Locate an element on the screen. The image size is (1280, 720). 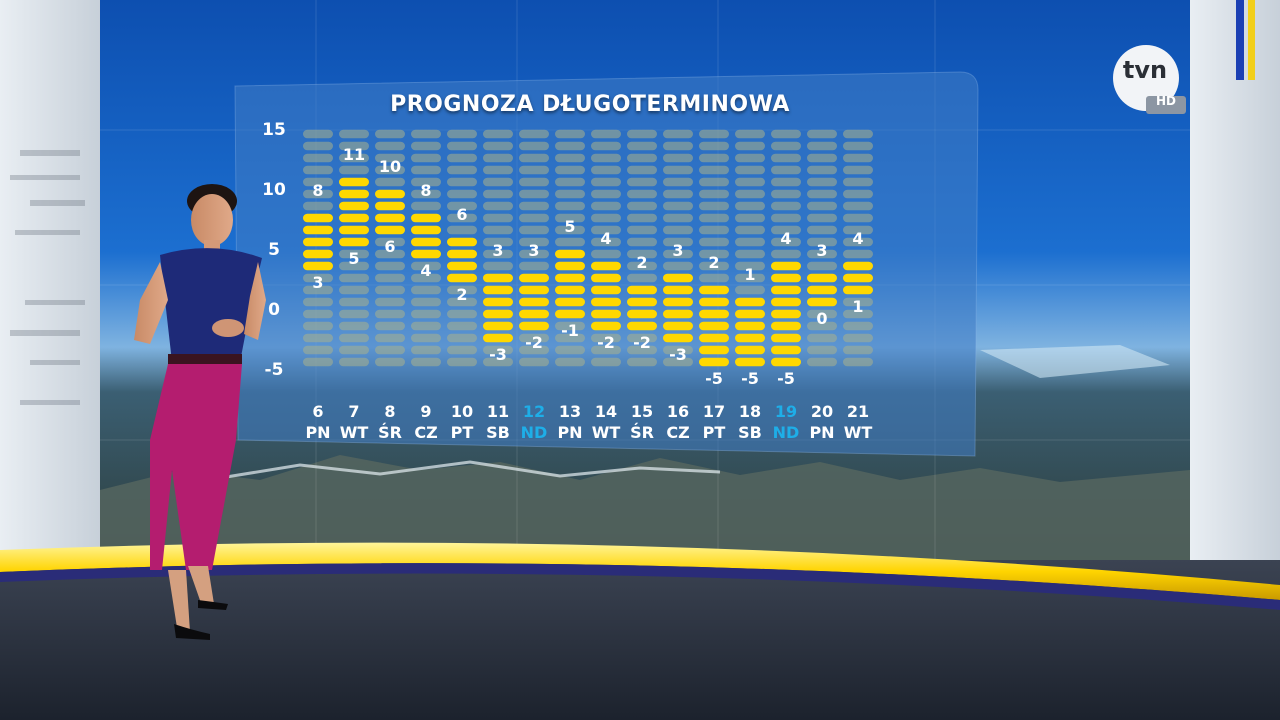
day-date-label: 9 is located at coordinates (425, 411).